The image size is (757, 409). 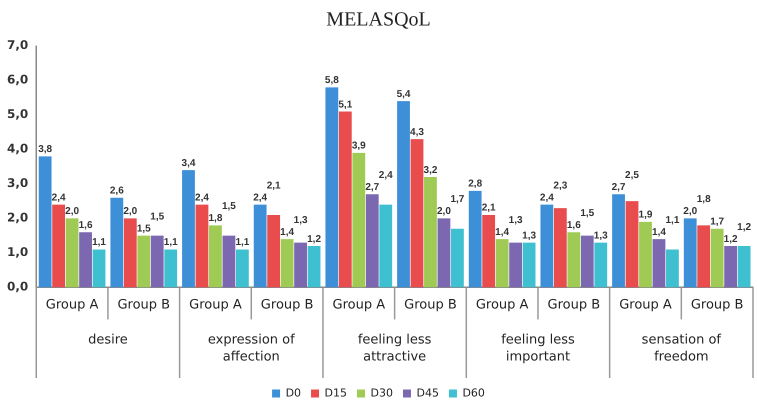 I want to click on y-tick-label: 4,0, so click(x=17, y=149).